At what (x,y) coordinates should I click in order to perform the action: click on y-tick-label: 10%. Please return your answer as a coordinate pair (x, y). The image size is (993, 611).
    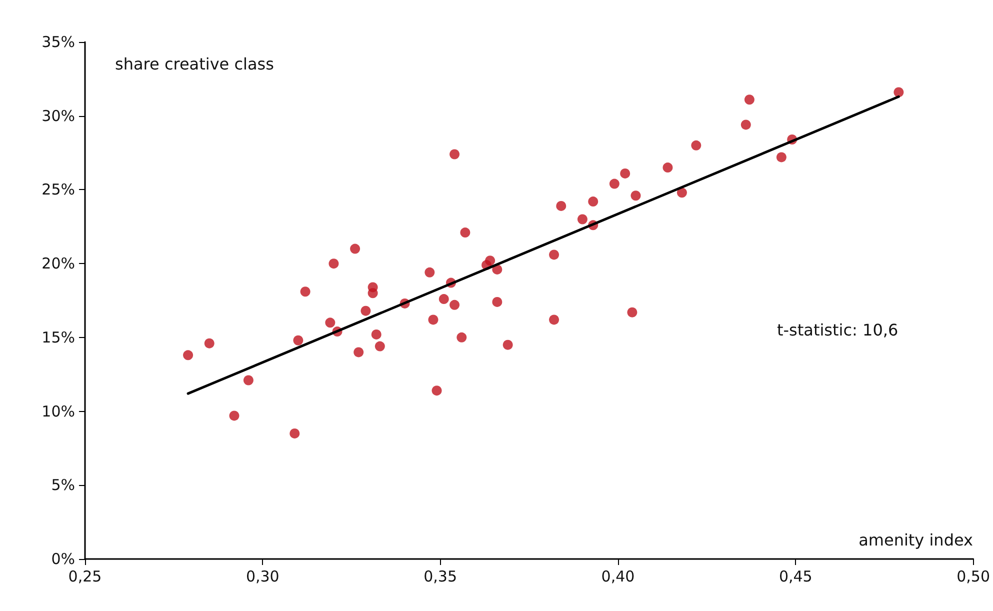
    Looking at the image, I should click on (58, 411).